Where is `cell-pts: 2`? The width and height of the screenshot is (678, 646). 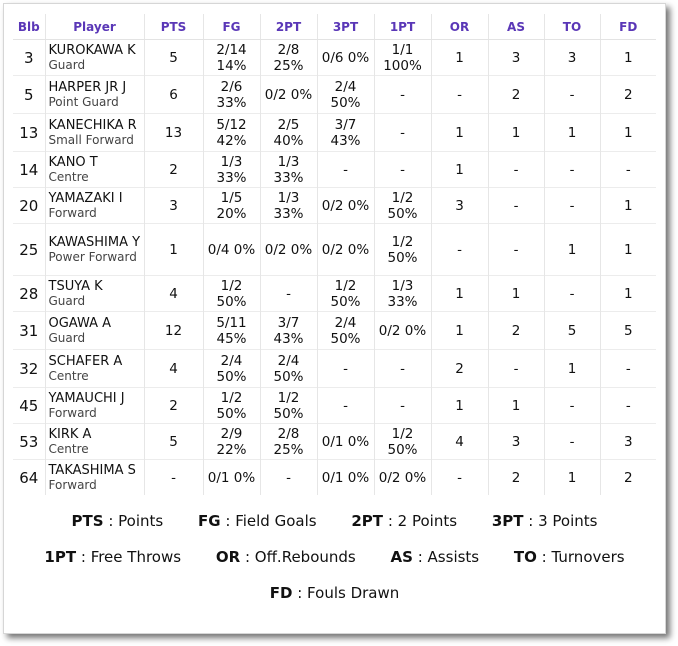 cell-pts: 2 is located at coordinates (173, 405).